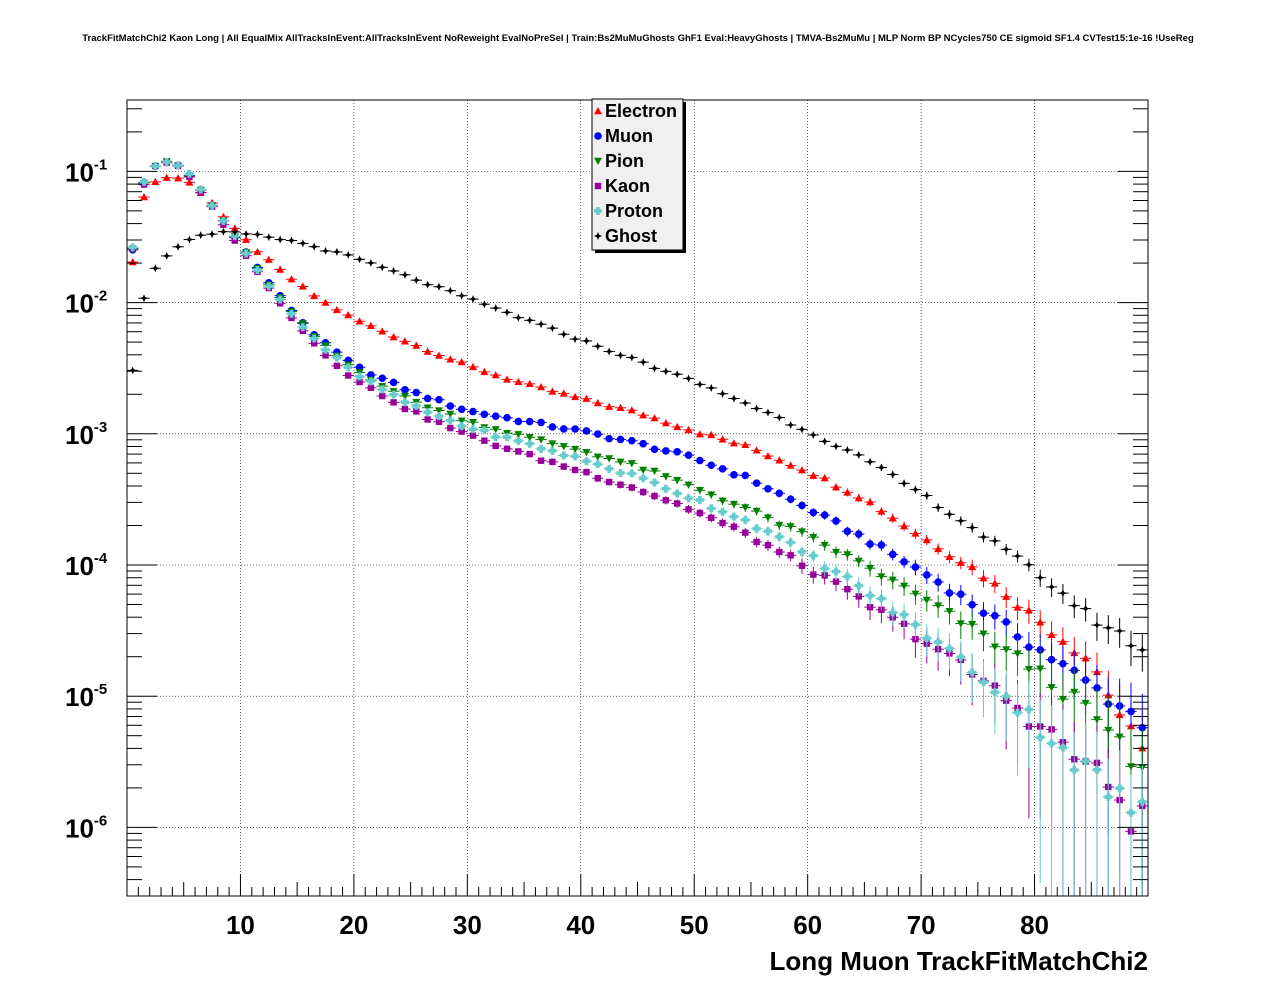 The image size is (1276, 996). I want to click on legend-label: Proton, so click(634, 211).